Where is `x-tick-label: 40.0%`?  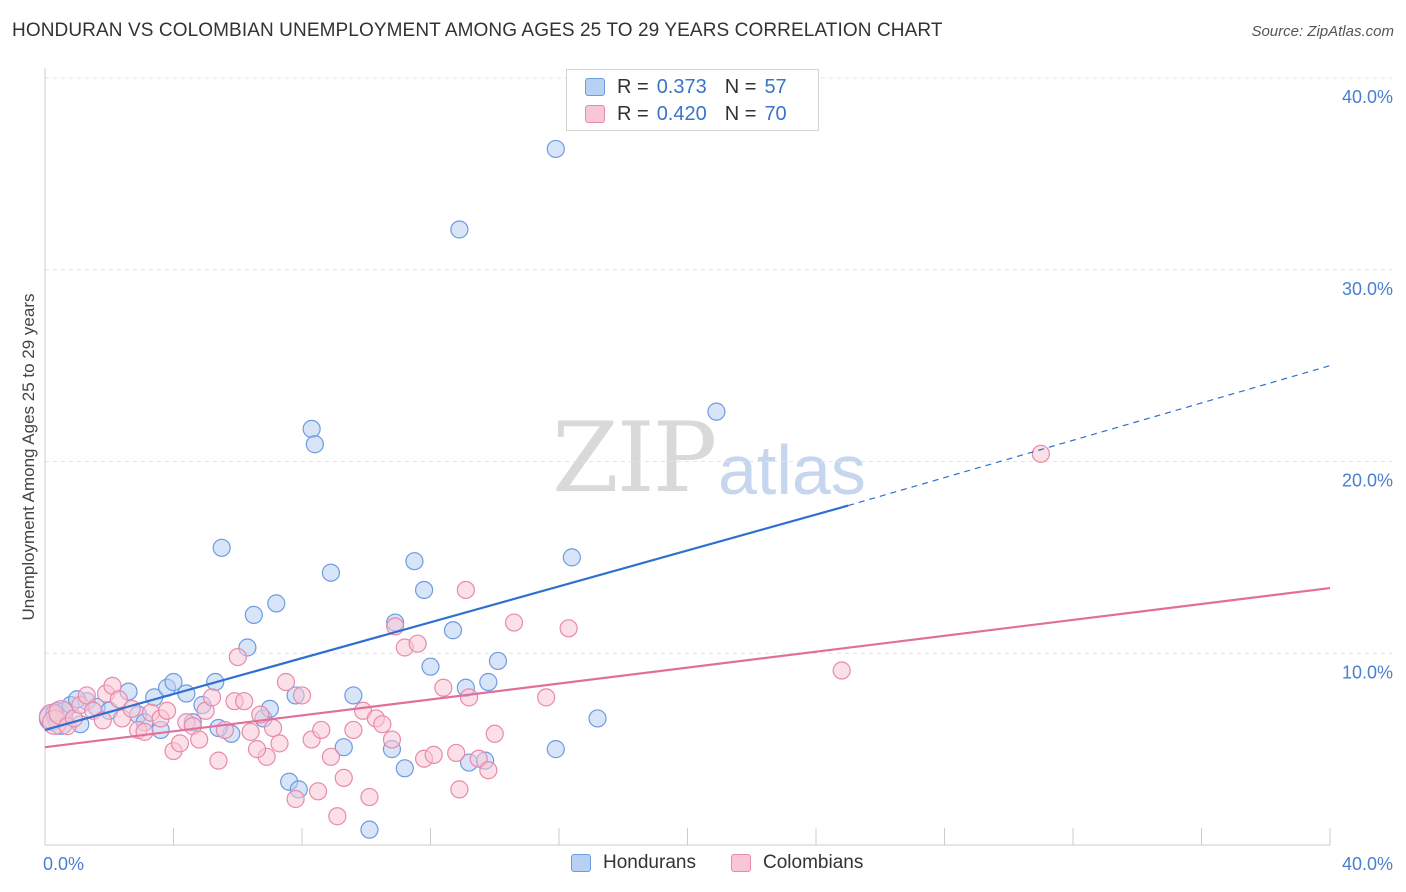 x-tick-label: 40.0% is located at coordinates (1367, 864).